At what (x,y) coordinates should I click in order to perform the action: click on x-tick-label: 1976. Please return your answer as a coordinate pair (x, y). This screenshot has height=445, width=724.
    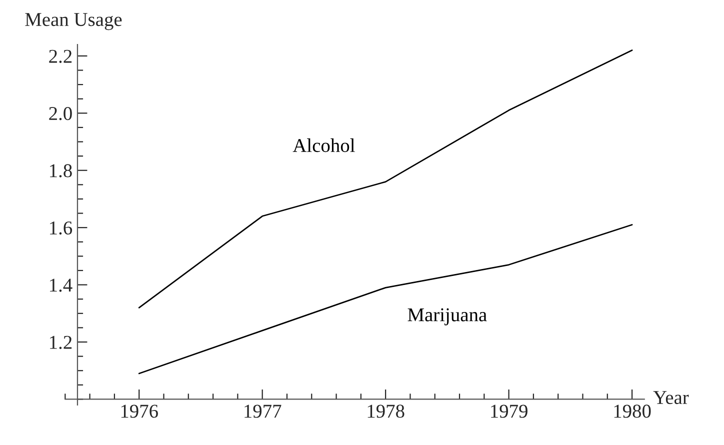
    Looking at the image, I should click on (139, 411).